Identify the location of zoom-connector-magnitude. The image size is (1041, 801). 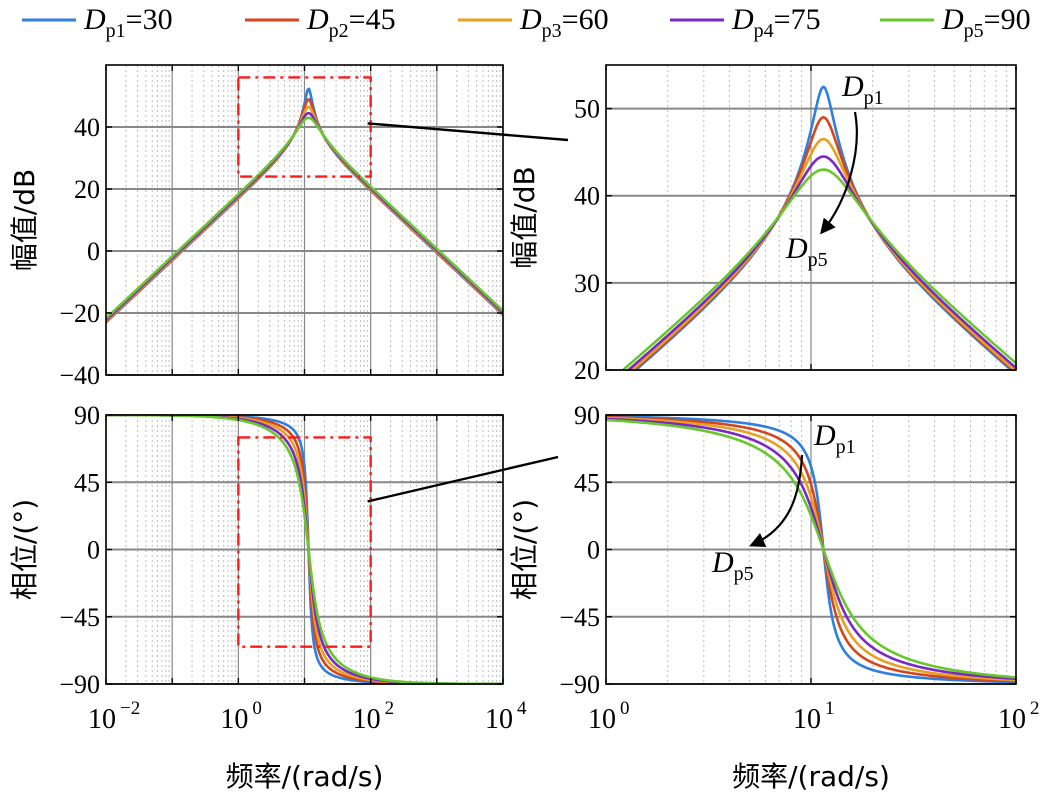
(468, 132).